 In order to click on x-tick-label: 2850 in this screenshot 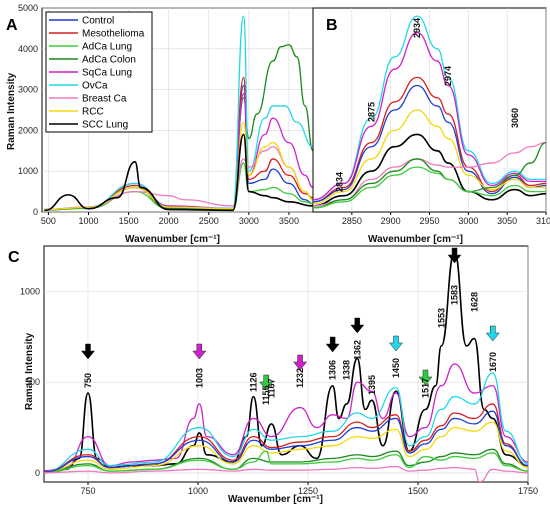, I will do `click(352, 221)`.